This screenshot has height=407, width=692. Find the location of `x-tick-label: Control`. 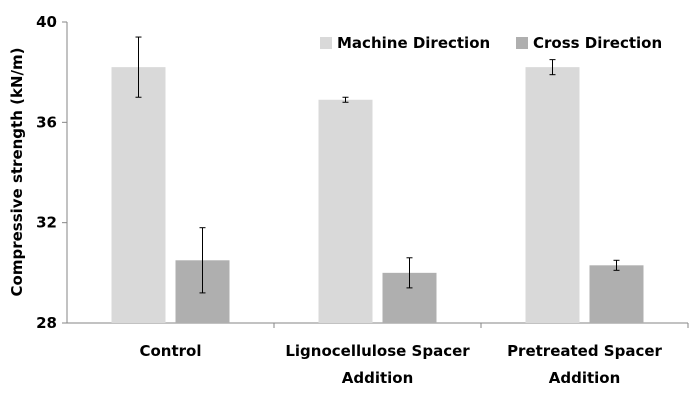

x-tick-label: Control is located at coordinates (170, 351).